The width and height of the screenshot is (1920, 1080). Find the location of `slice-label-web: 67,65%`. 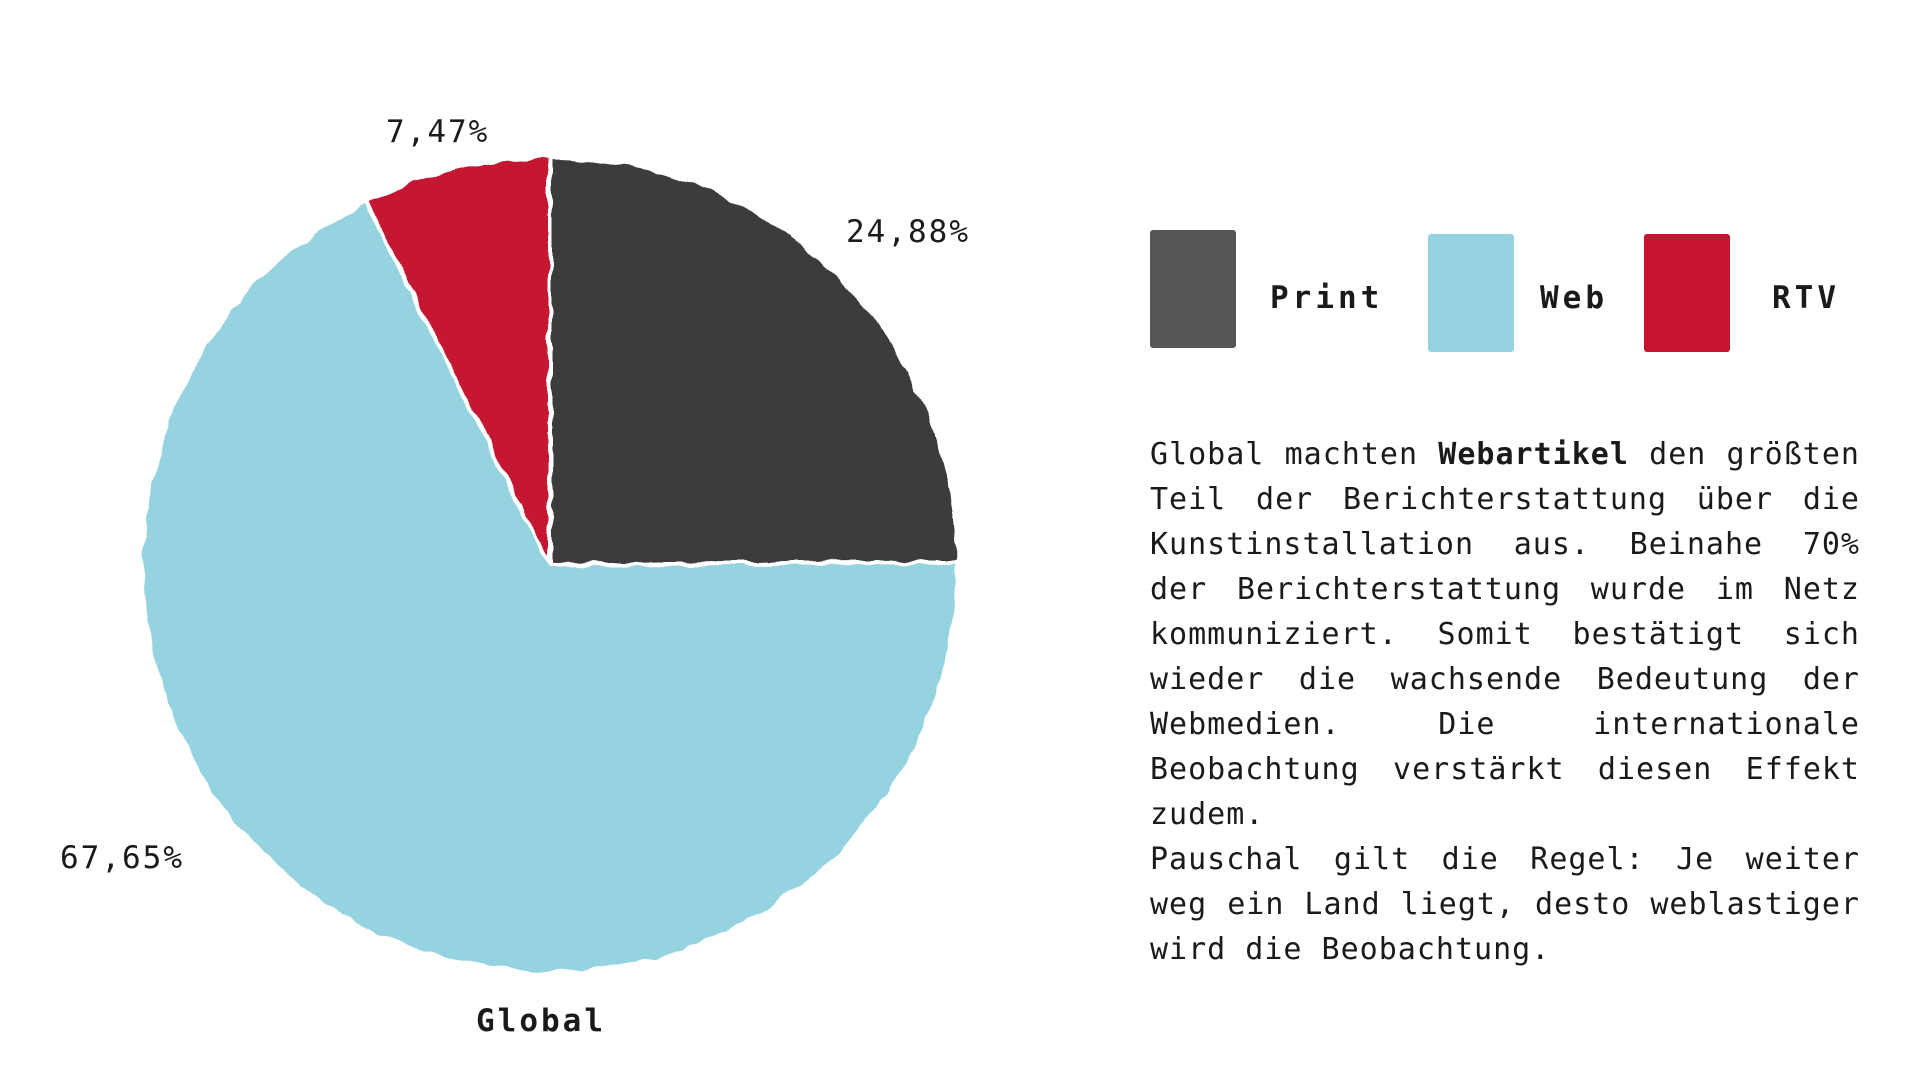

slice-label-web: 67,65% is located at coordinates (122, 858).